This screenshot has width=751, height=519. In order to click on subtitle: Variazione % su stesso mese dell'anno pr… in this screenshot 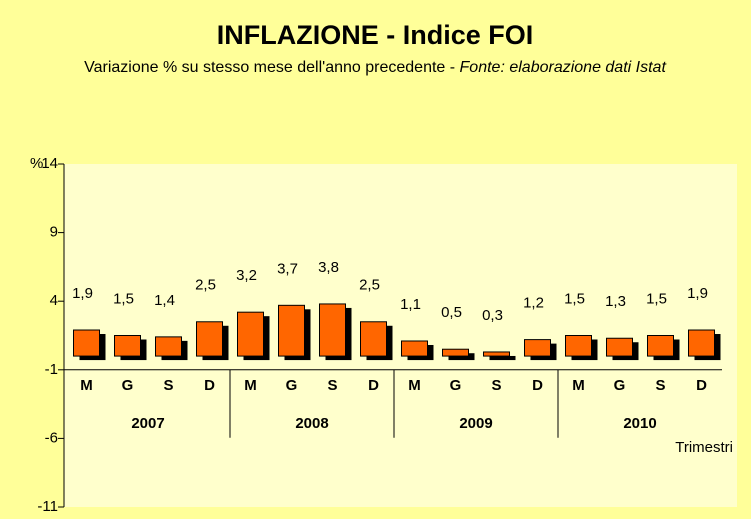, I will do `click(270, 67)`.